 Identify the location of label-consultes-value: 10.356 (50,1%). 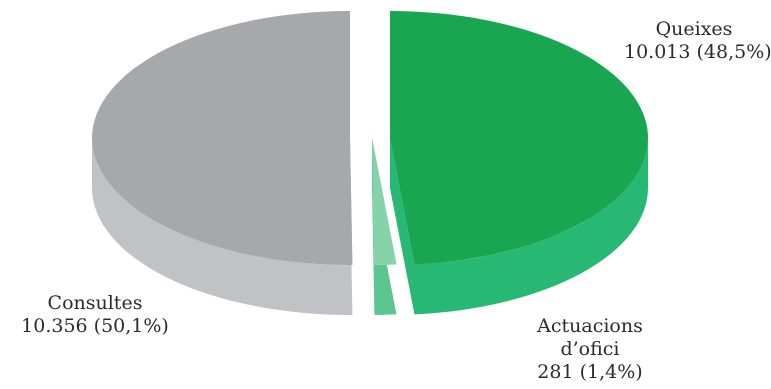
(95, 326).